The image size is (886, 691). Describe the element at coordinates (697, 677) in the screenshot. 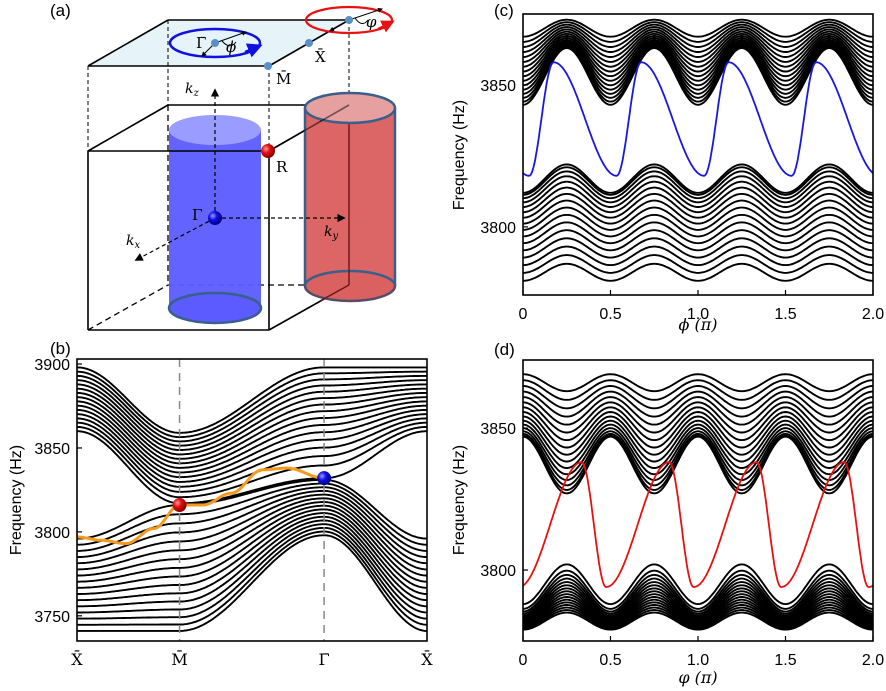

I see `x-axis-label-d: φ (π)` at that location.